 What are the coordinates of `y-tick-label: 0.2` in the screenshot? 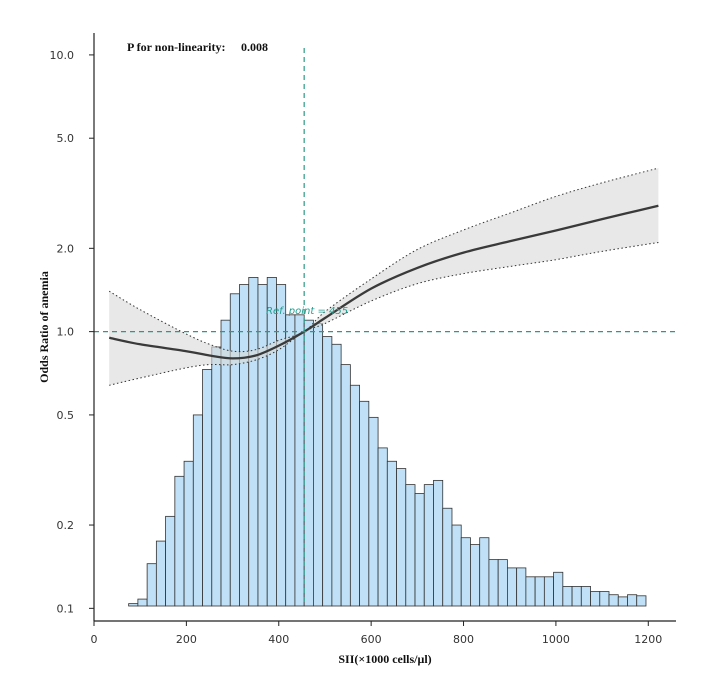 It's located at (66, 525).